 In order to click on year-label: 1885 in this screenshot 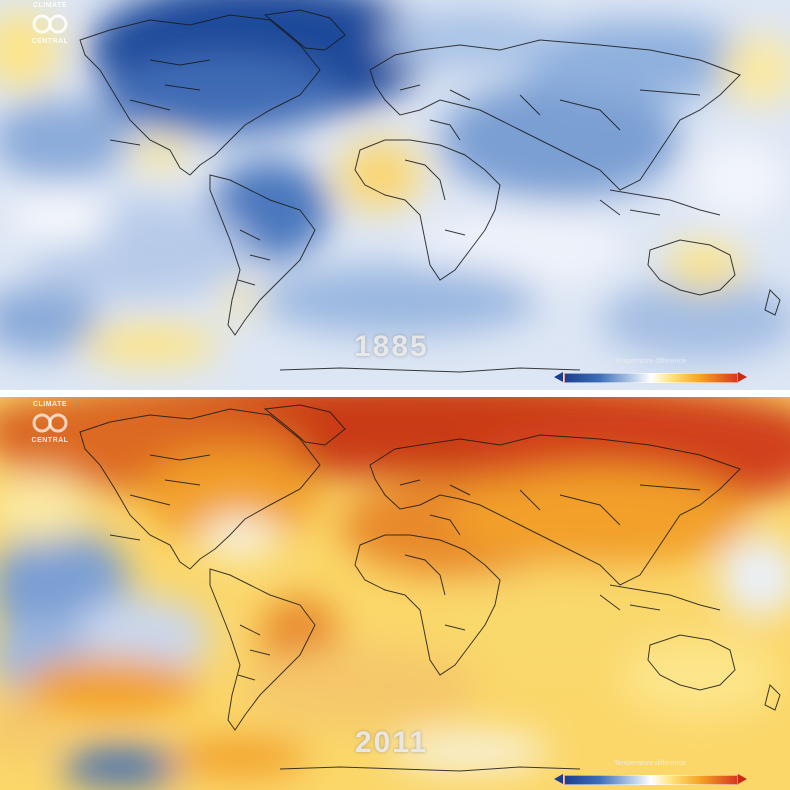, I will do `click(391, 346)`.